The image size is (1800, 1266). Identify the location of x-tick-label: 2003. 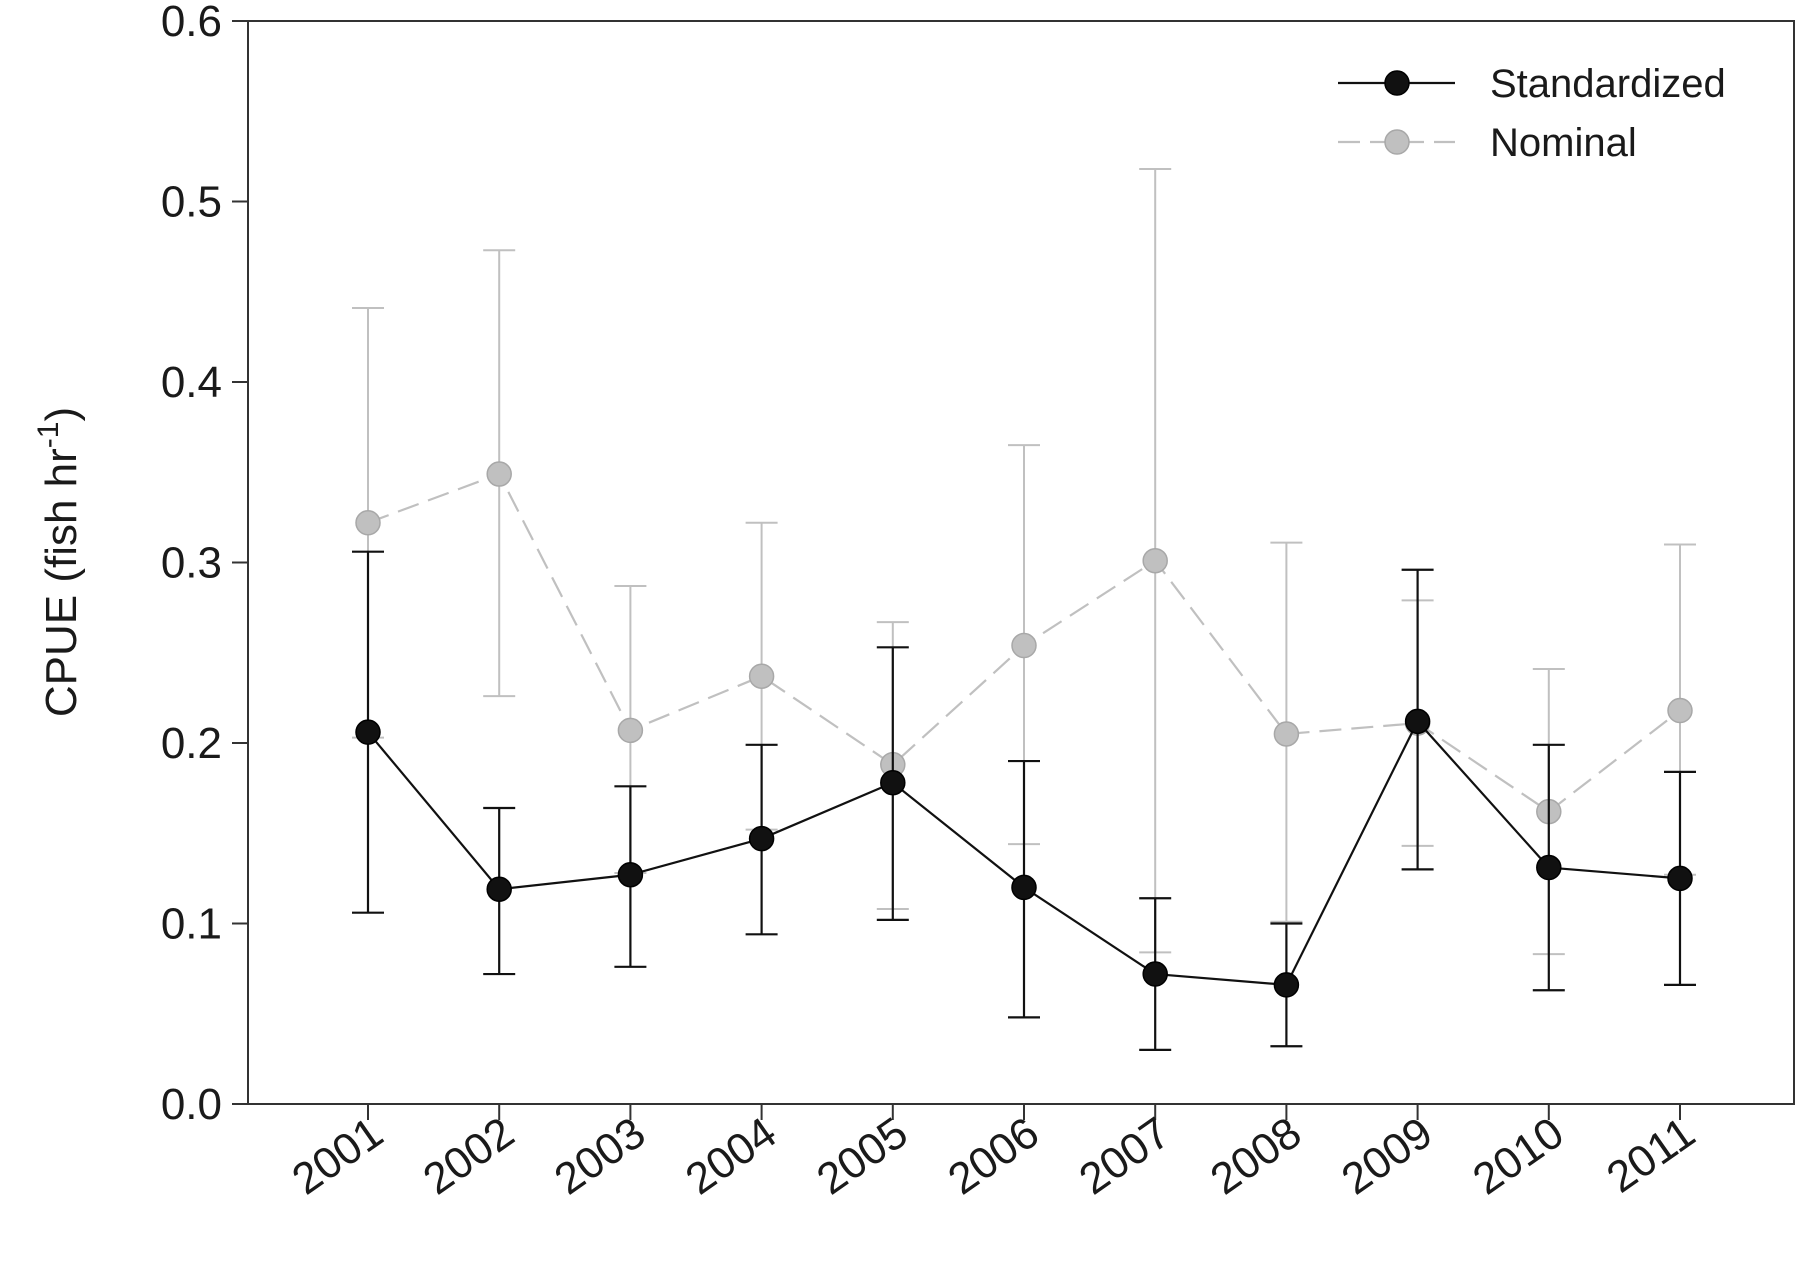
(600, 1156).